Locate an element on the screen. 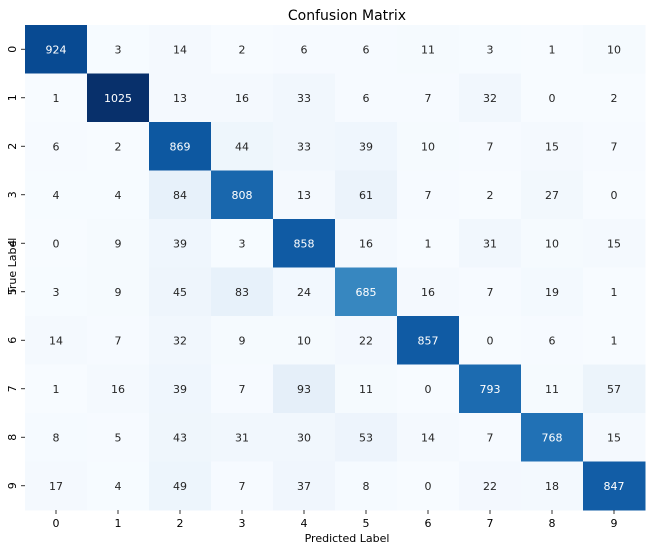 The width and height of the screenshot is (660, 552). cell-value-label-0-0: 924 is located at coordinates (56, 49).